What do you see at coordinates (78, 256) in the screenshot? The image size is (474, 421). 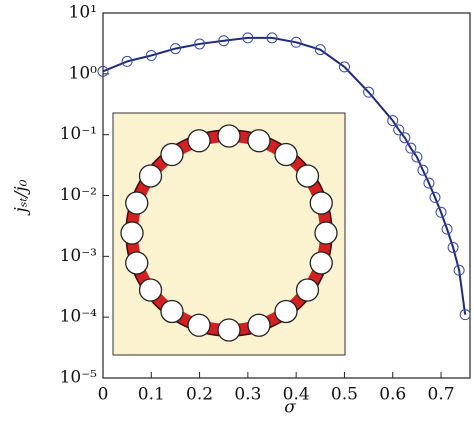 I see `y-tick-label: 10⁻³` at bounding box center [78, 256].